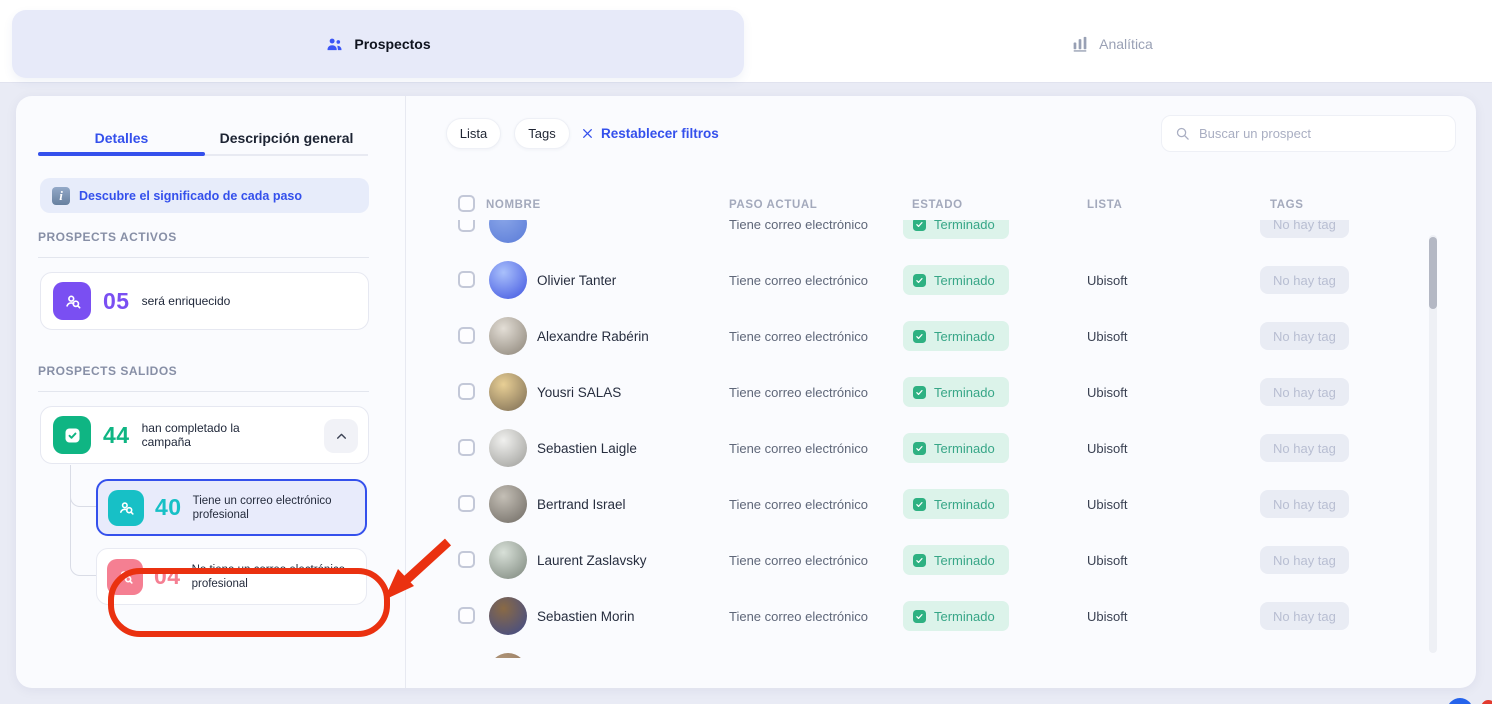  I want to click on filter-tags-label: Tags, so click(542, 133).